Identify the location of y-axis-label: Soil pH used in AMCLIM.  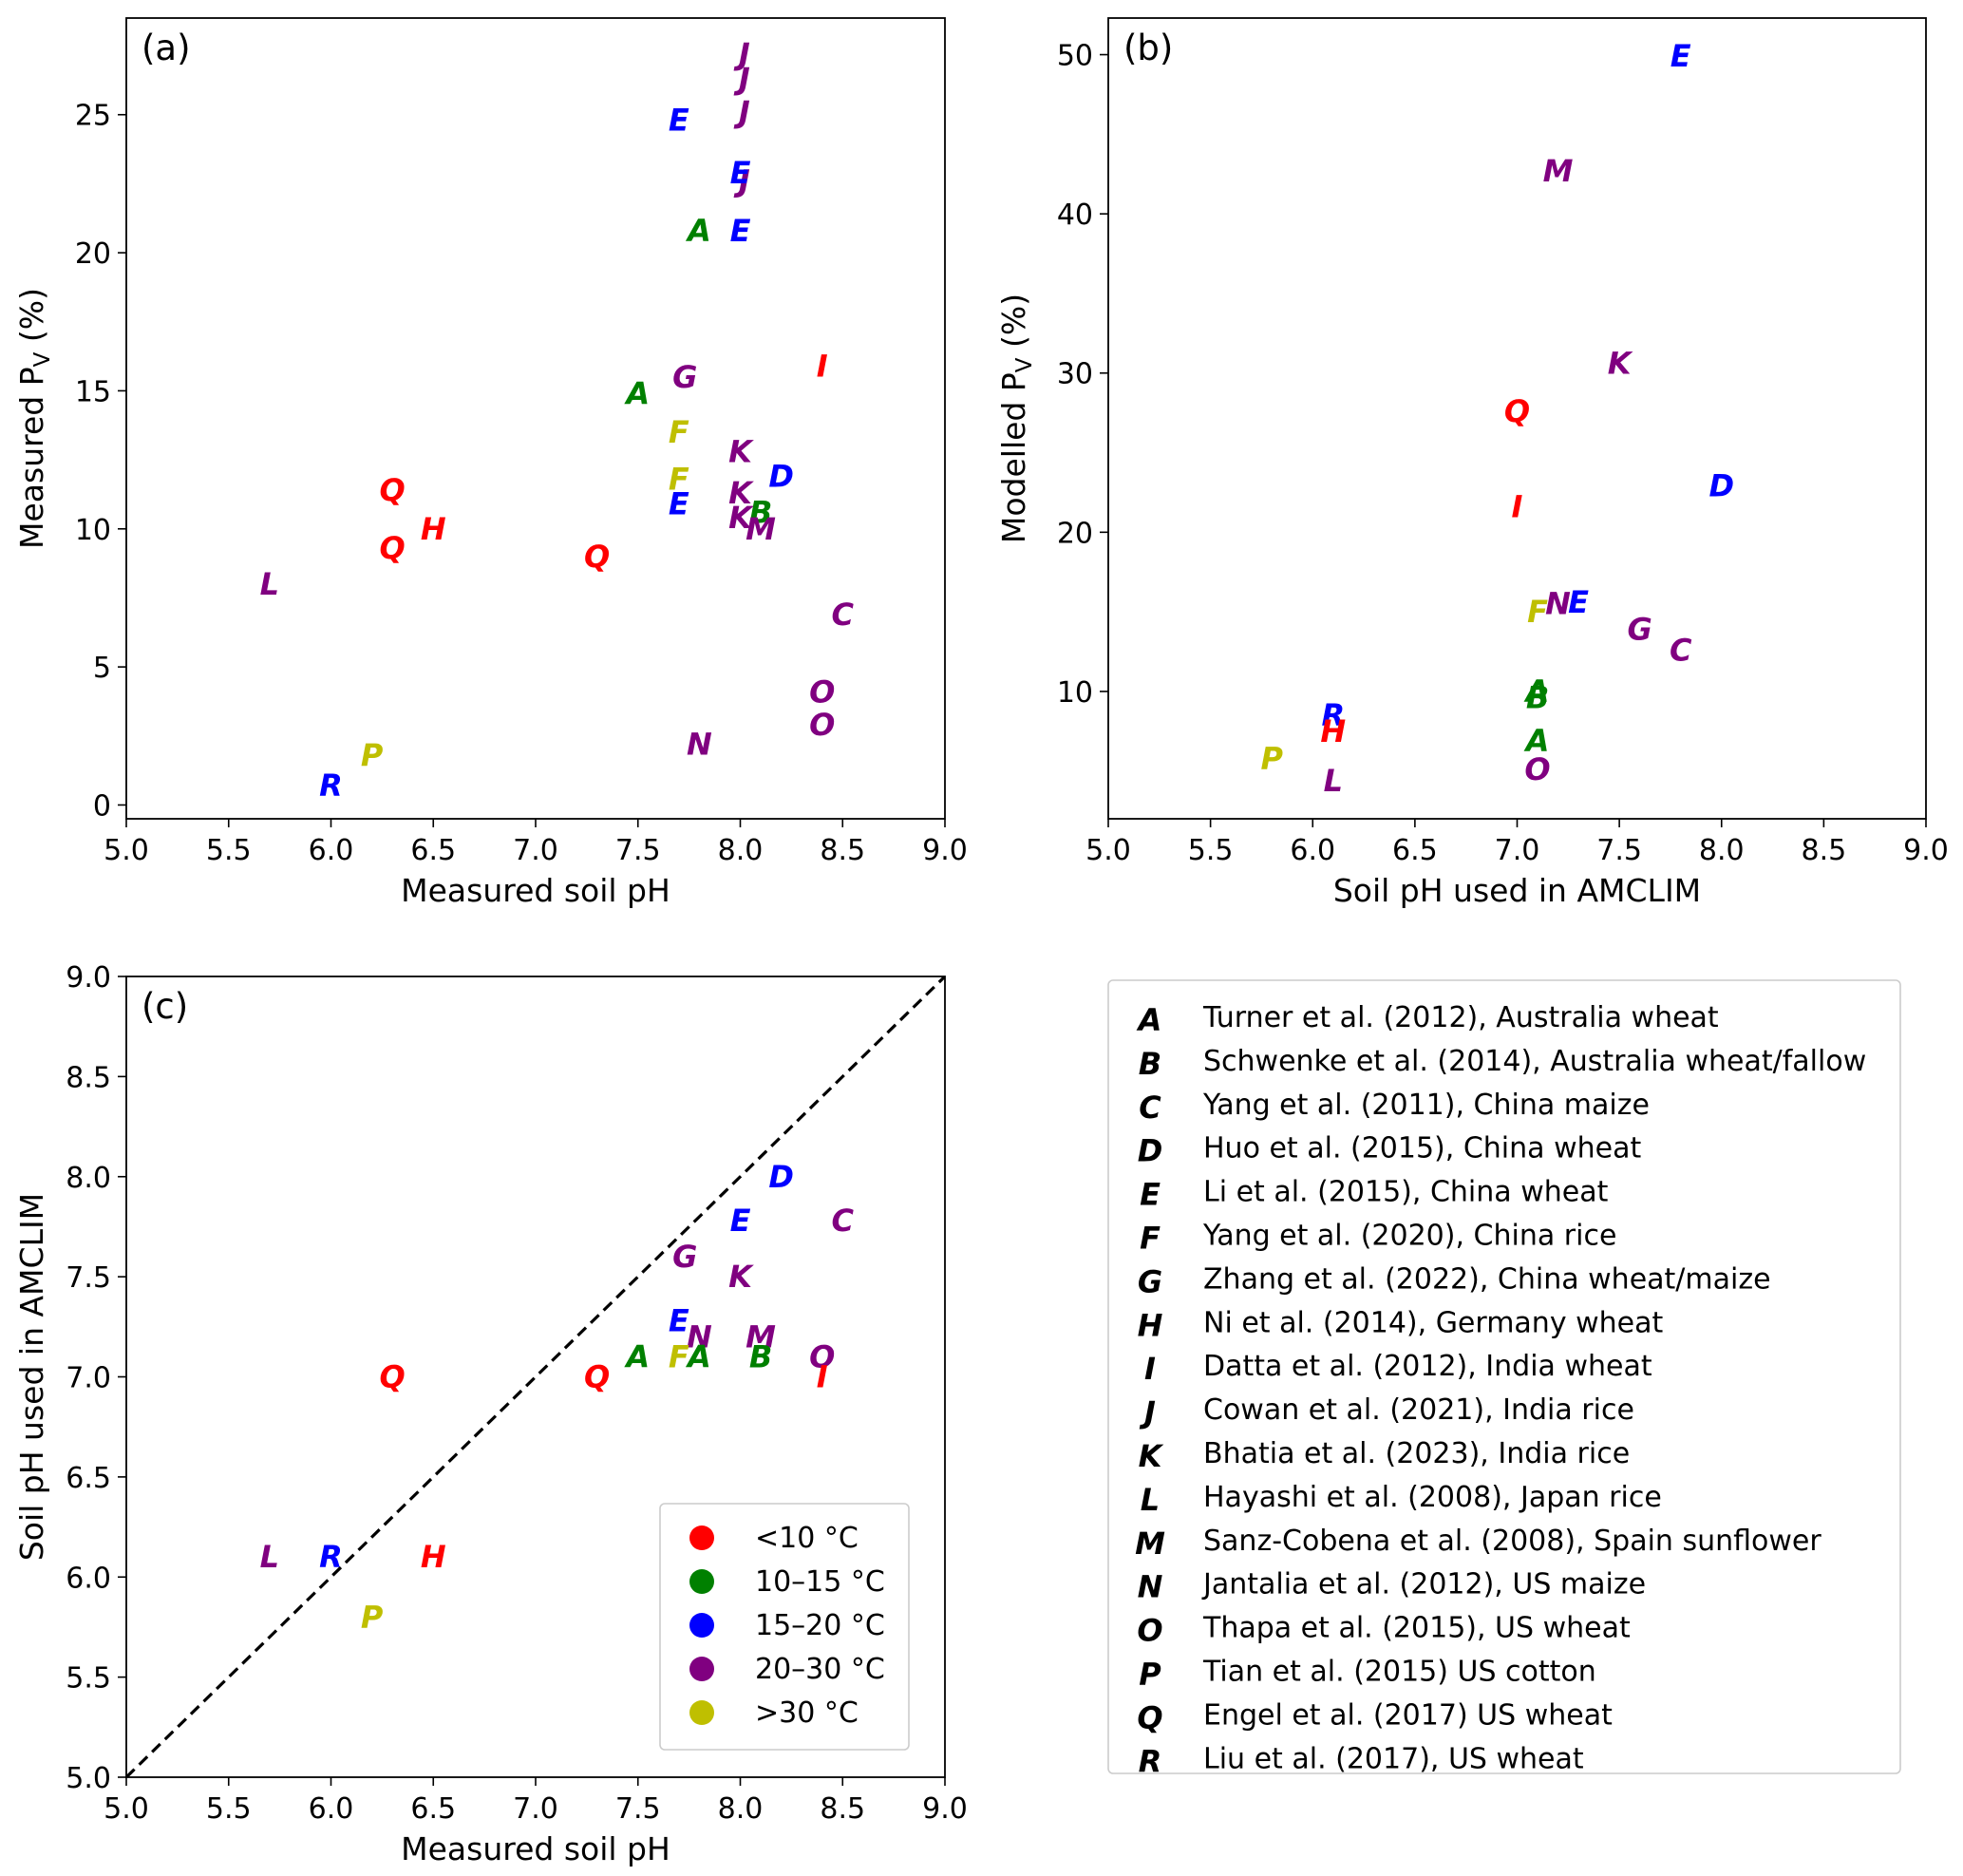
(32, 1377).